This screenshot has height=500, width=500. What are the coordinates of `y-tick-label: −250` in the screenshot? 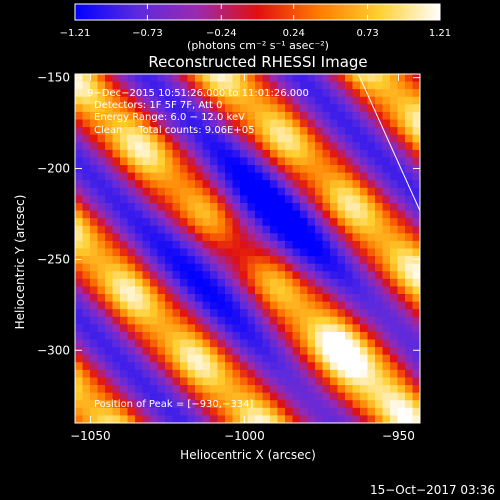 It's located at (53, 259).